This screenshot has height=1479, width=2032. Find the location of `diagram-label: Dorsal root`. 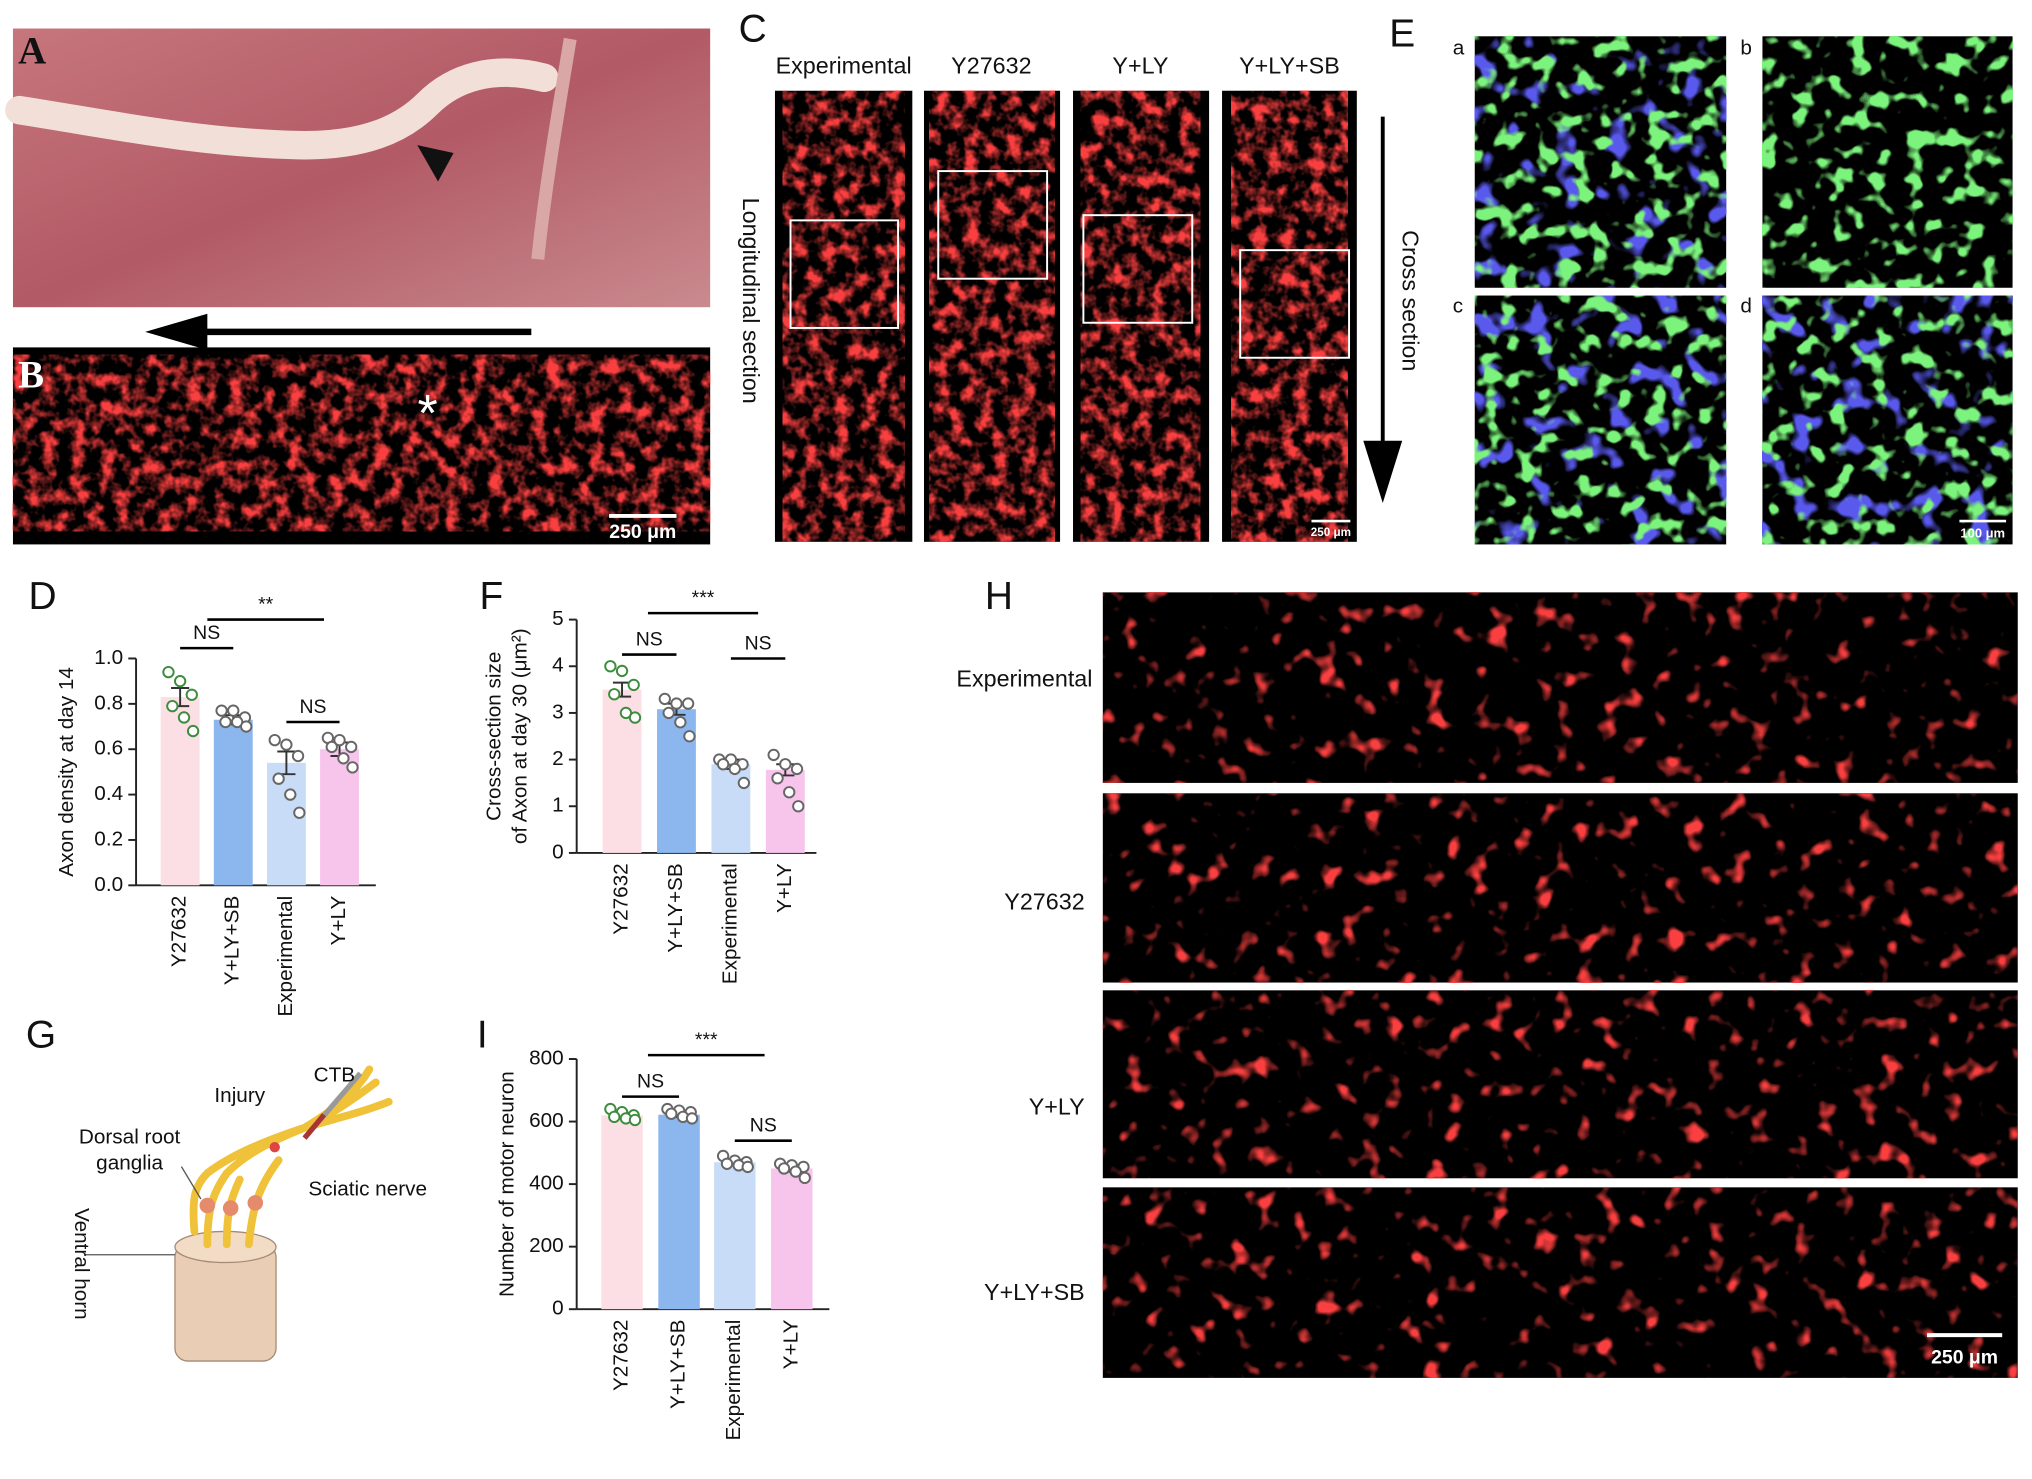

diagram-label: Dorsal root is located at coordinates (130, 1137).